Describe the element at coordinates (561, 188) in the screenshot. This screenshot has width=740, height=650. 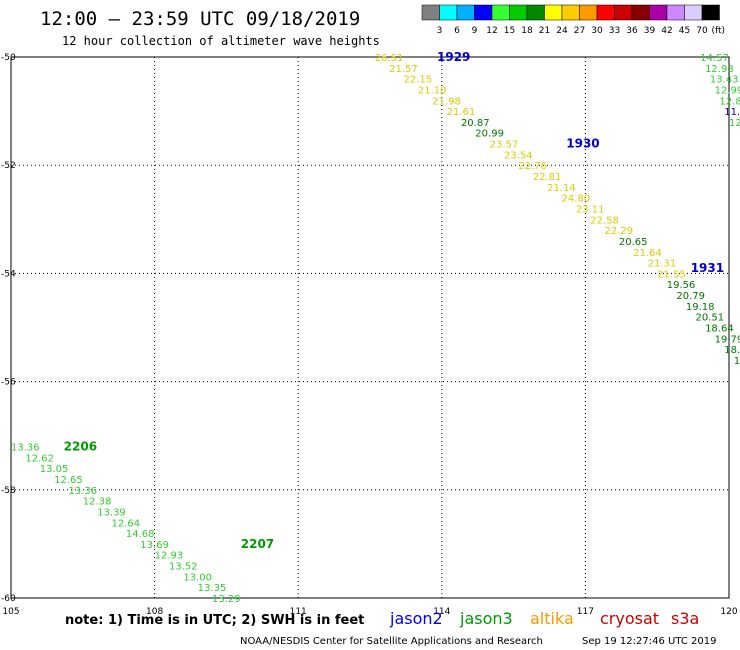
I see `swh-value-label: 21.14` at that location.